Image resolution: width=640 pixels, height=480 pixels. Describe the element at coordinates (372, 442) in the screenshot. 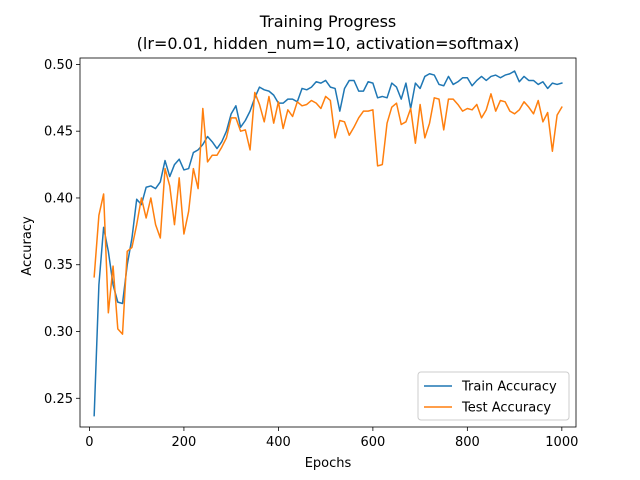

I see `x-tick-label: 600` at that location.